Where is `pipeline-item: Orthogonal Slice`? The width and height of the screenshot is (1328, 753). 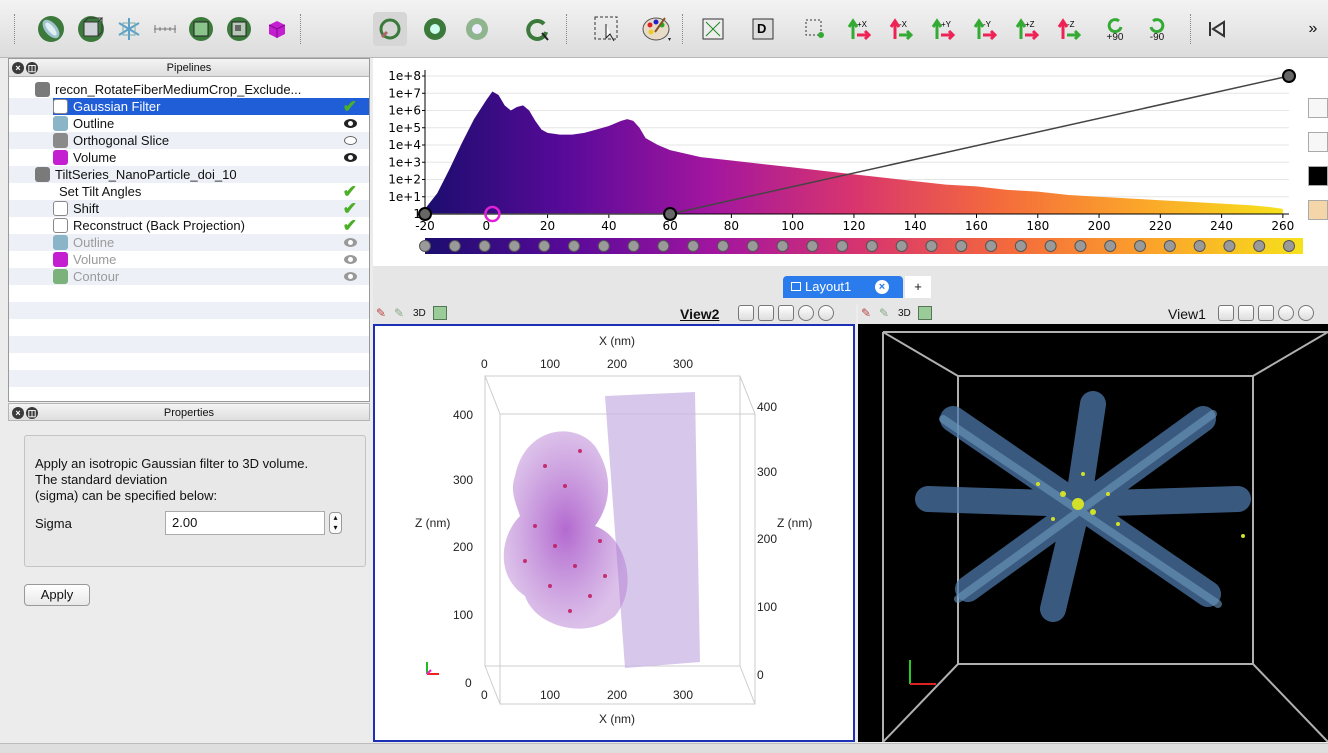
pipeline-item: Orthogonal Slice is located at coordinates (189, 140).